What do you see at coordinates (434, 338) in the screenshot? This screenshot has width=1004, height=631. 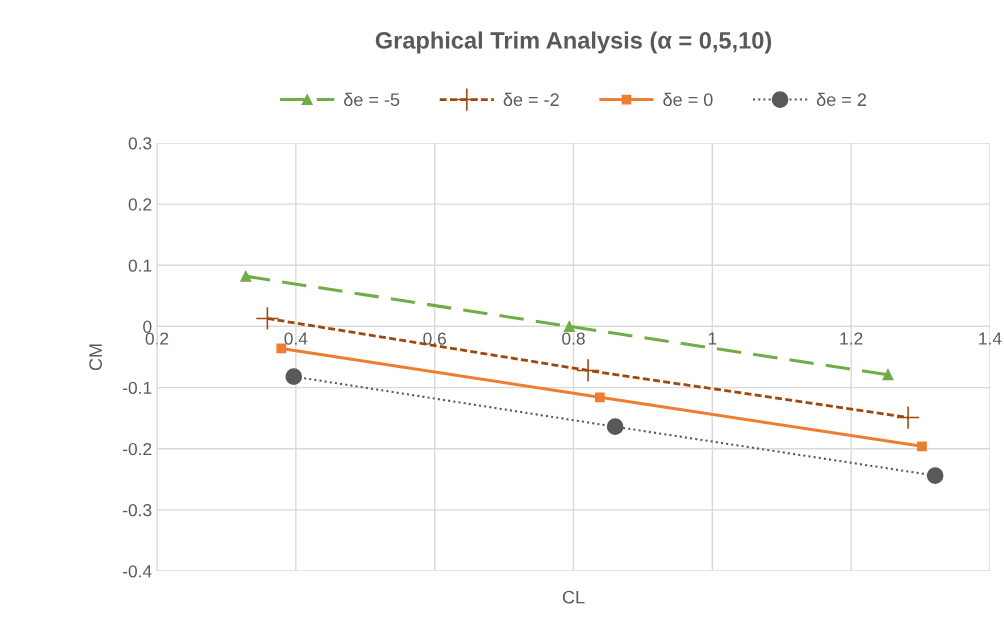 I see `x-tick-label: 0.6` at bounding box center [434, 338].